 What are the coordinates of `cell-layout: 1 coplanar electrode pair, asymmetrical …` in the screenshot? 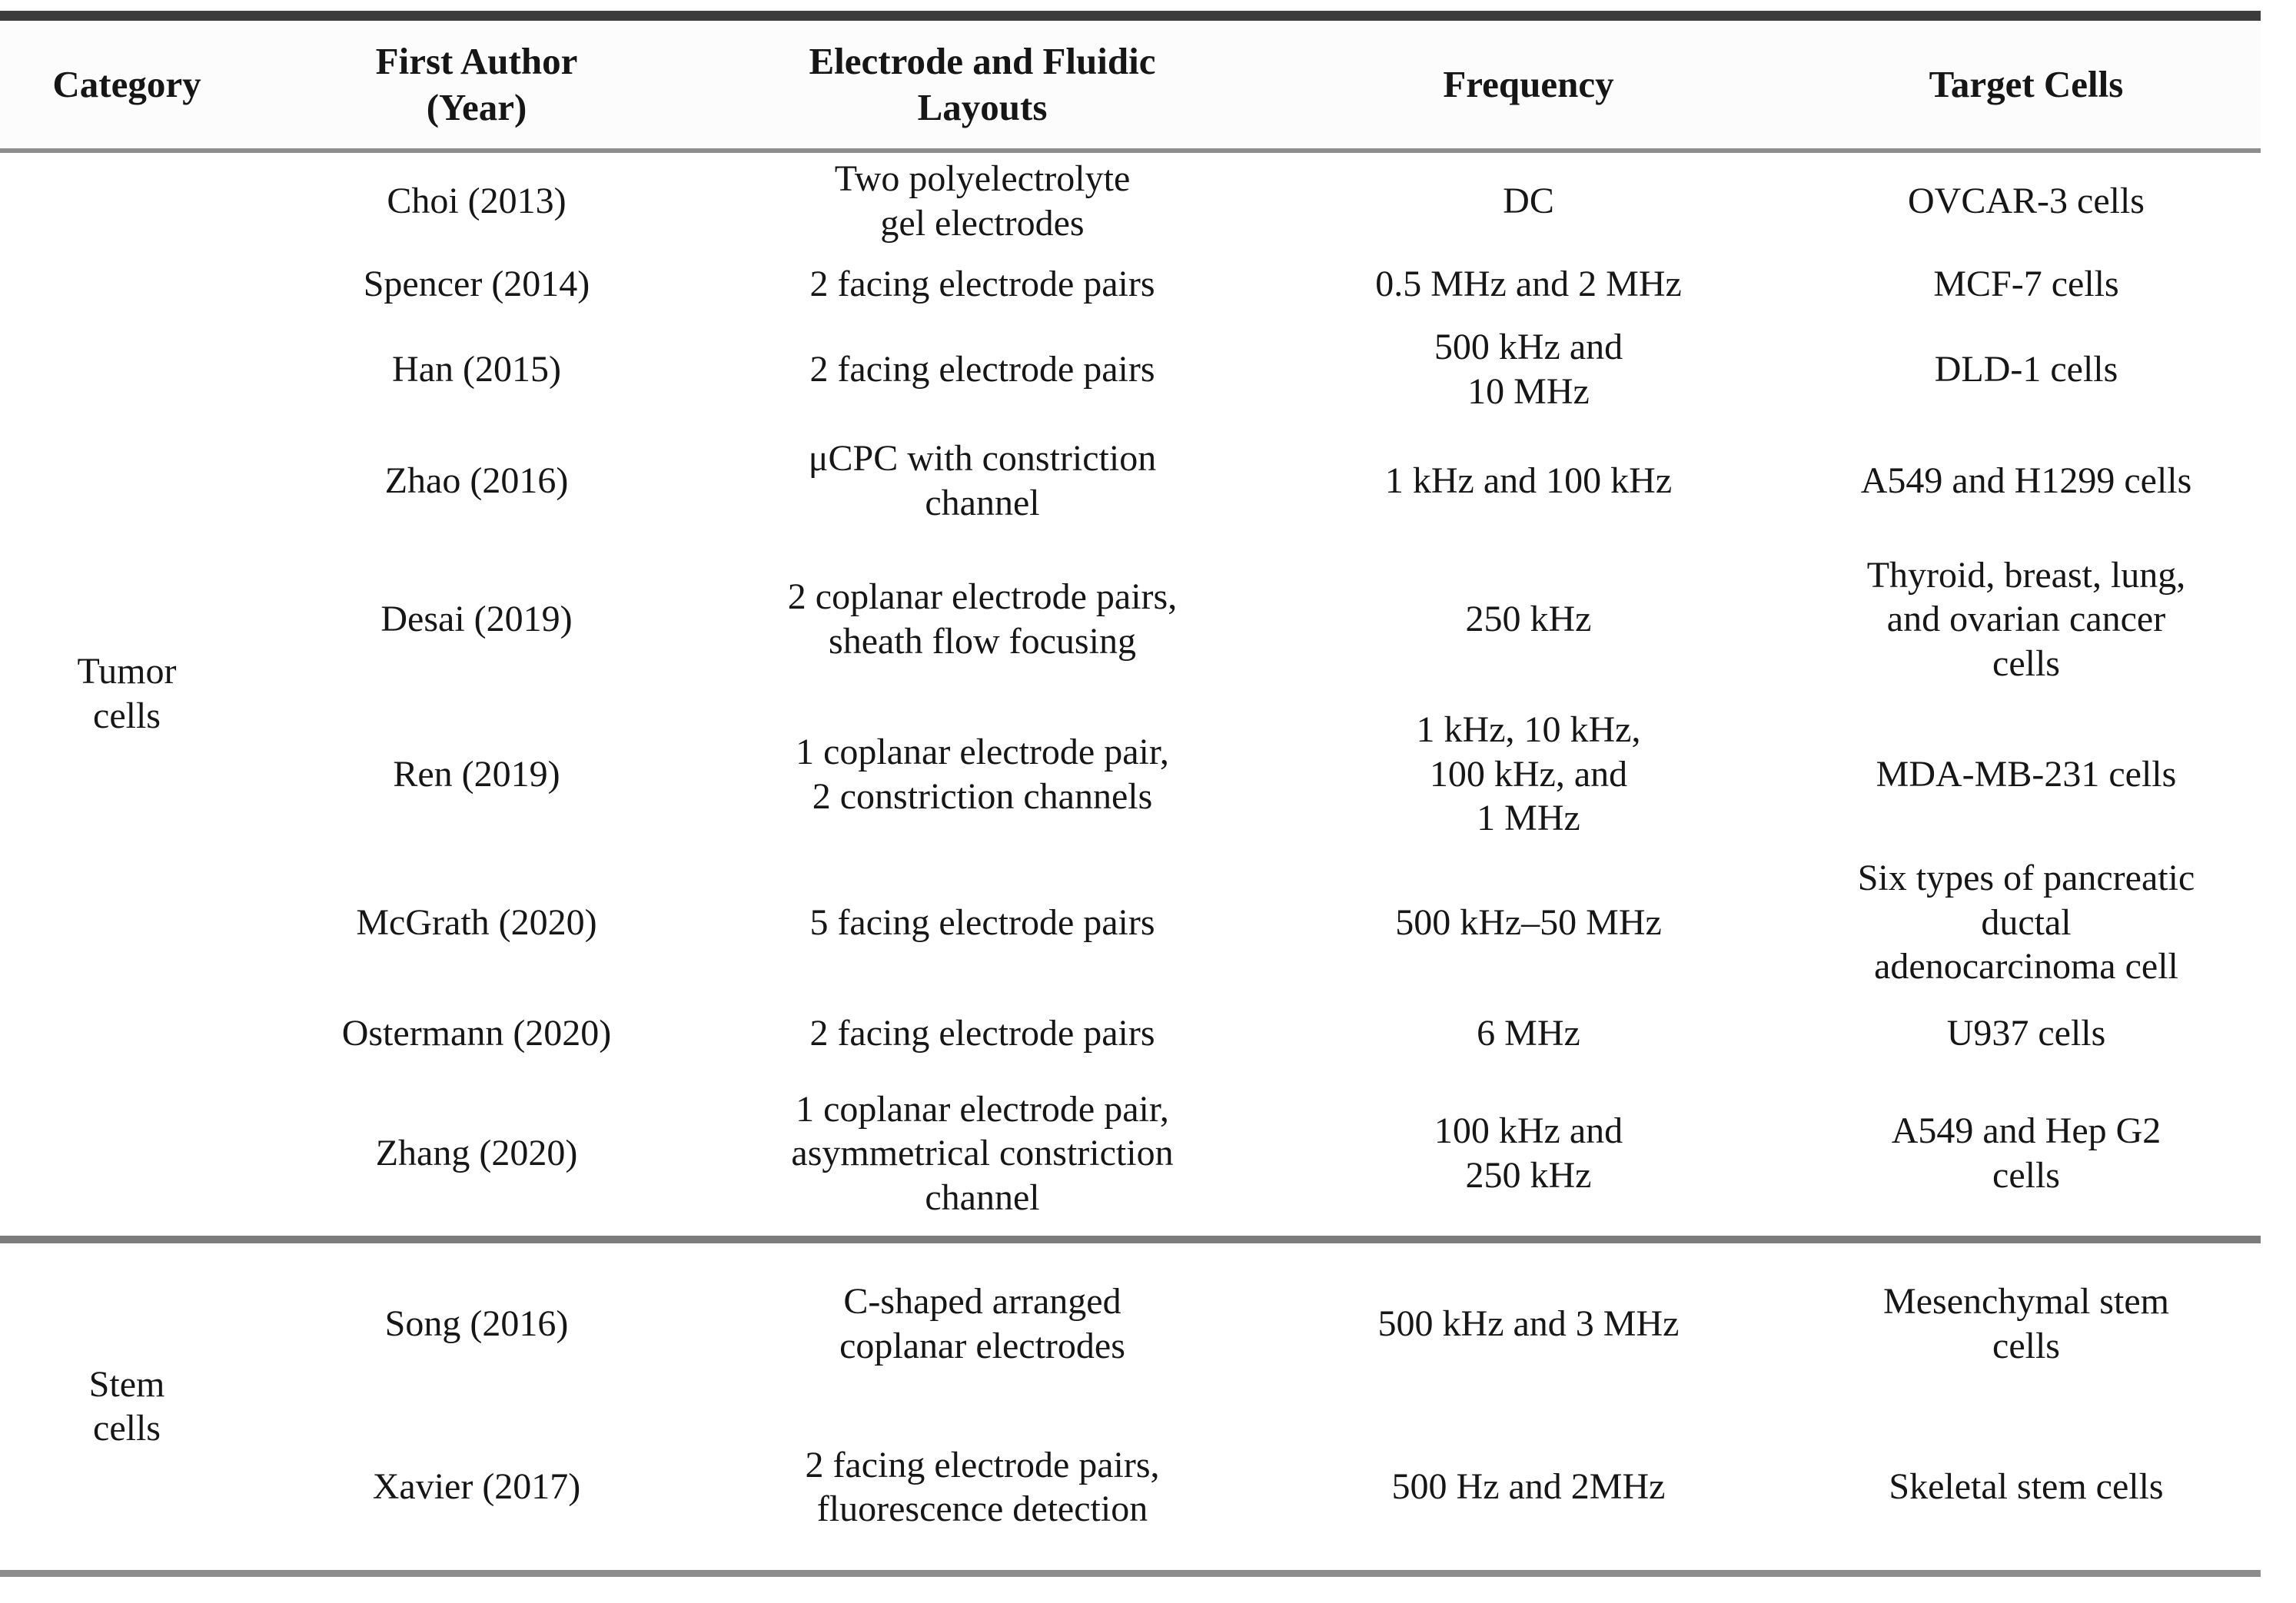 It's located at (982, 1153).